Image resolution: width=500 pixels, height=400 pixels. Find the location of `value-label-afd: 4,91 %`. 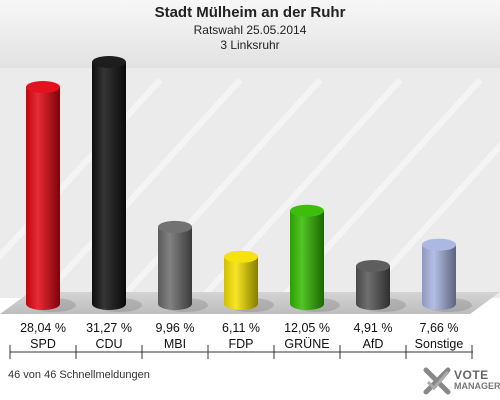

value-label-afd: 4,91 % is located at coordinates (373, 328).